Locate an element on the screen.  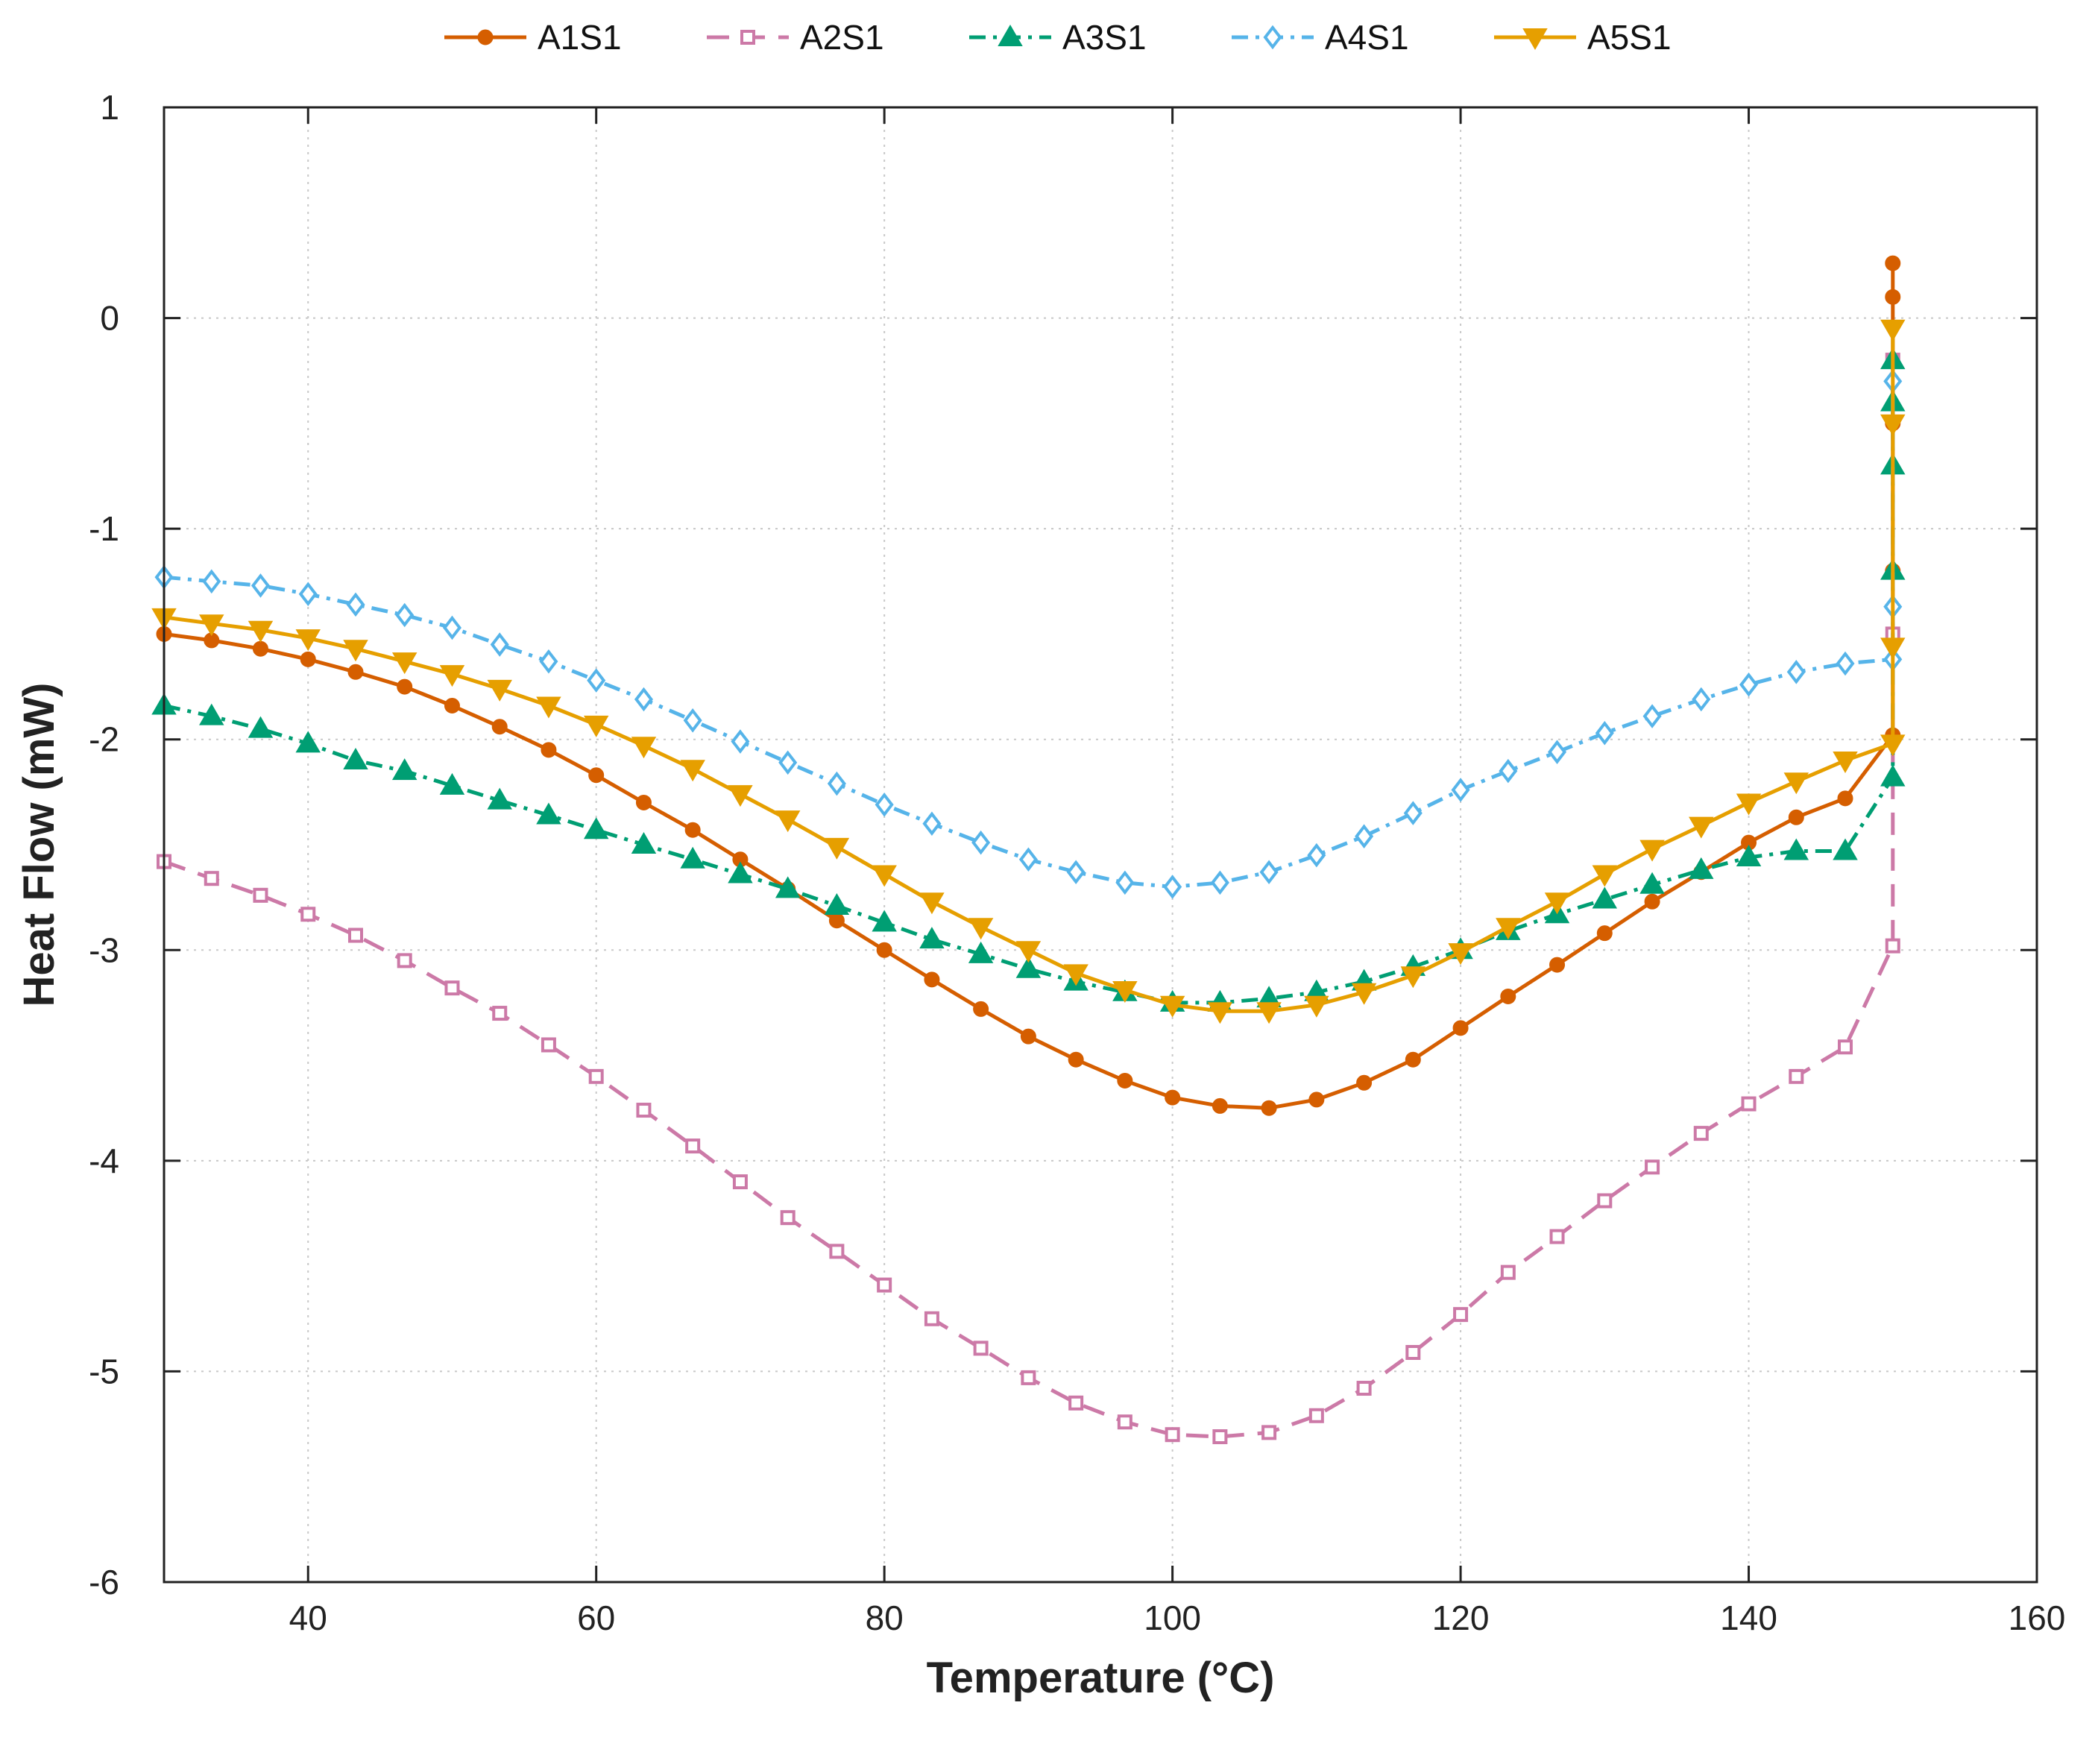
x-axis-label: Temperature (°C) is located at coordinates (1101, 1678).